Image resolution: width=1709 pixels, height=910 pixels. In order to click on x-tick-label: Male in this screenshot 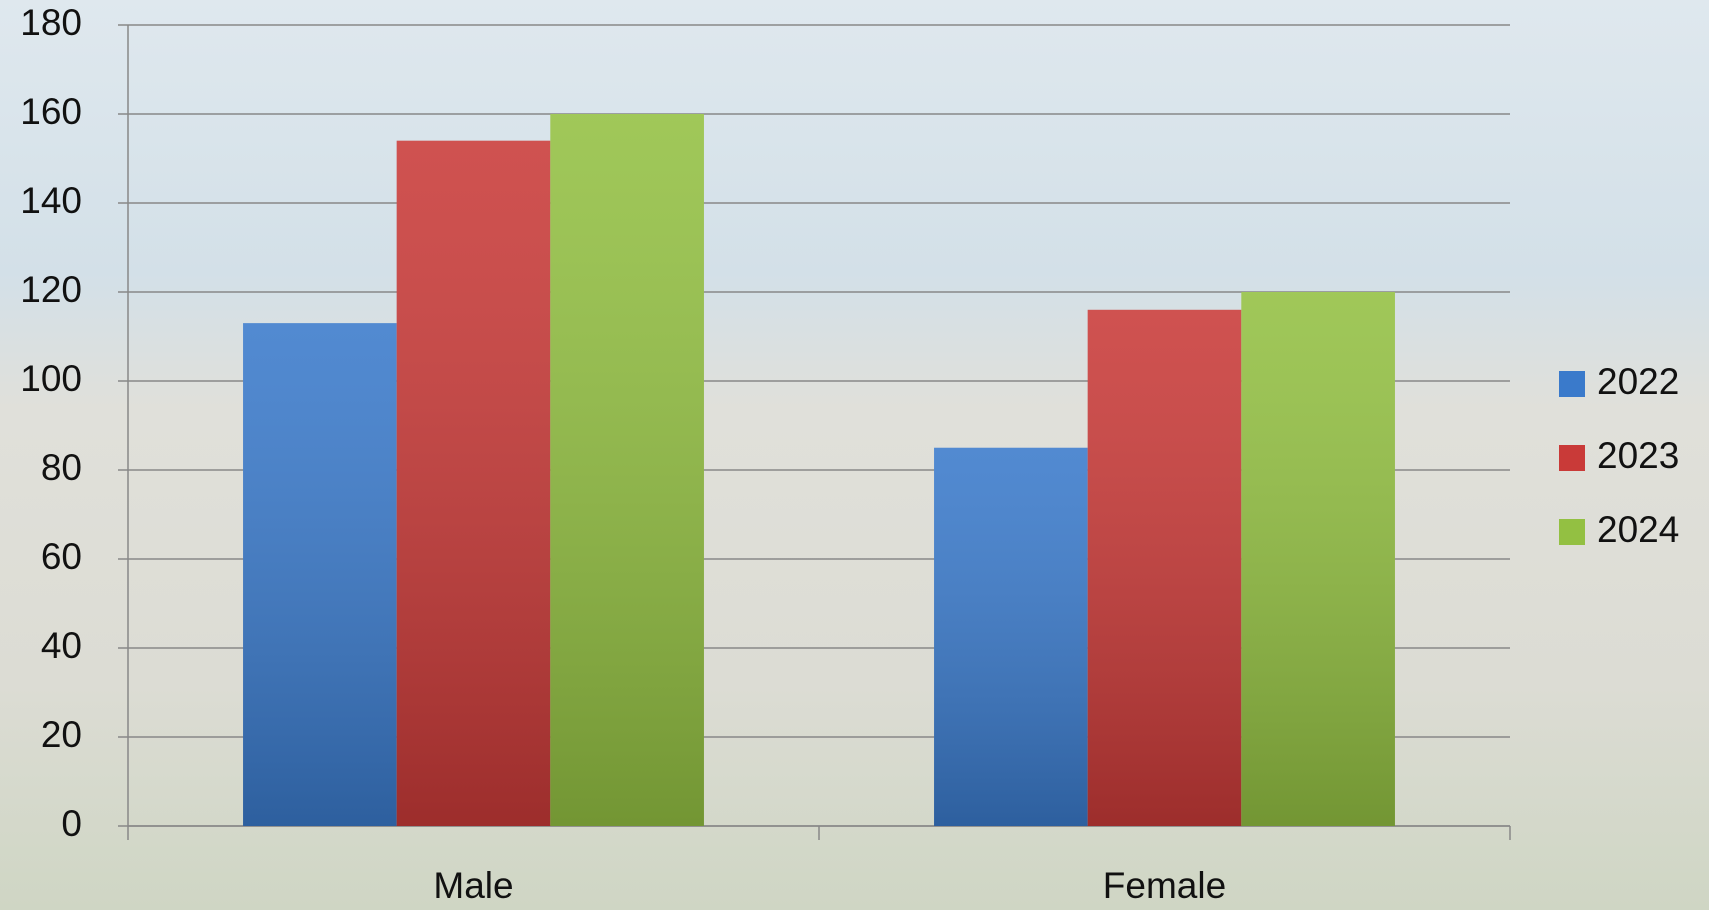, I will do `click(473, 885)`.